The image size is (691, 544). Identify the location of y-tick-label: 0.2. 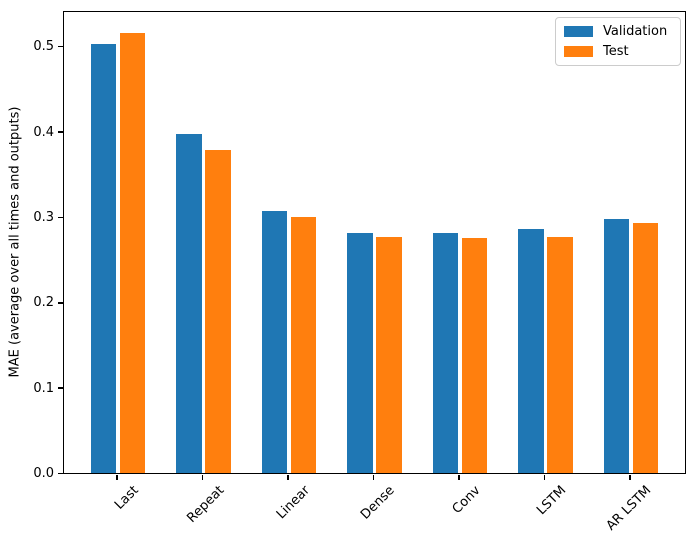
(43, 303).